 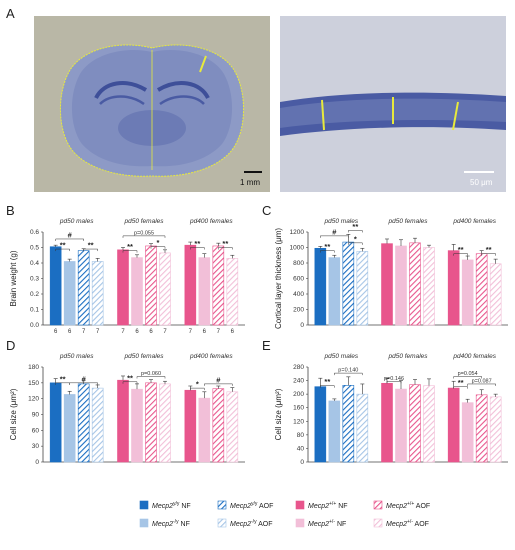 I want to click on legend-label: Mecp2+/- NF, so click(x=327, y=523).